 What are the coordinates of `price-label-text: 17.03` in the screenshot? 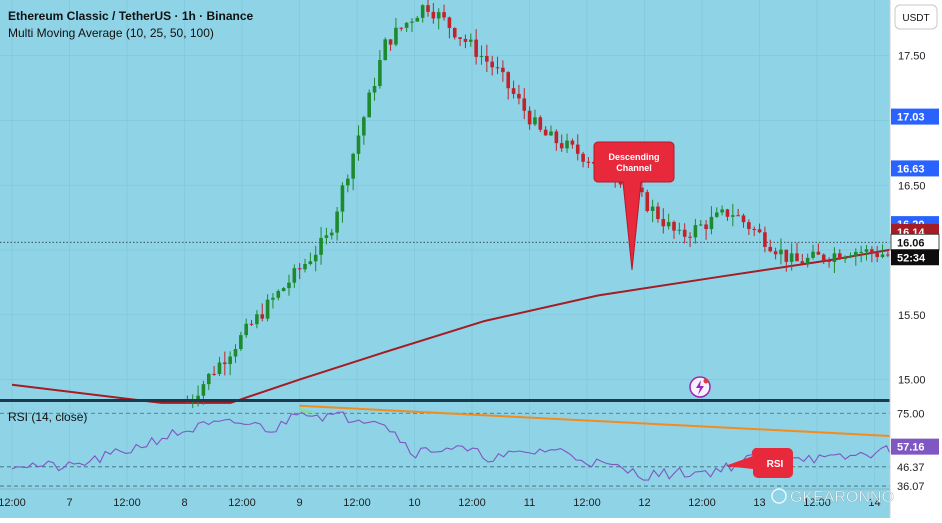 It's located at (911, 118).